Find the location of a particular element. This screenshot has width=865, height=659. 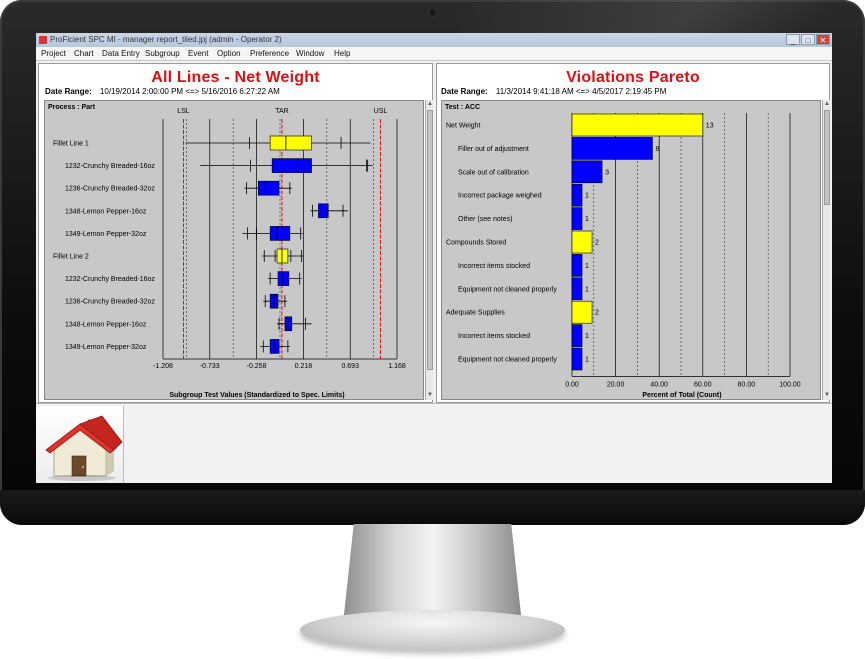

menu-window: Window is located at coordinates (310, 53).